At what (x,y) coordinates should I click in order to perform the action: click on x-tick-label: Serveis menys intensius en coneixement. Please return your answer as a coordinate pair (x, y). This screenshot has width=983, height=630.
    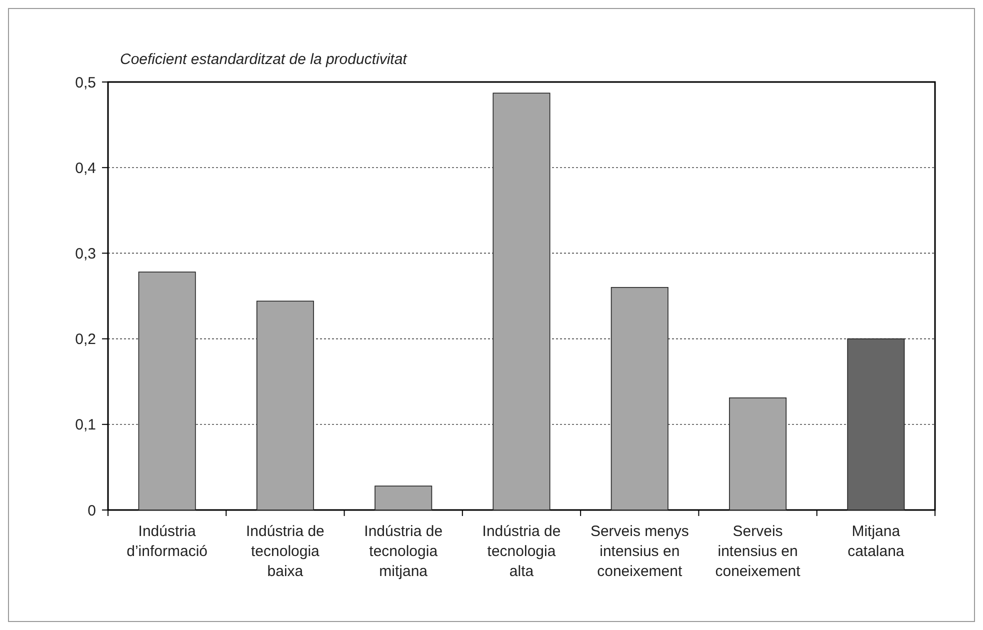
    Looking at the image, I should click on (639, 551).